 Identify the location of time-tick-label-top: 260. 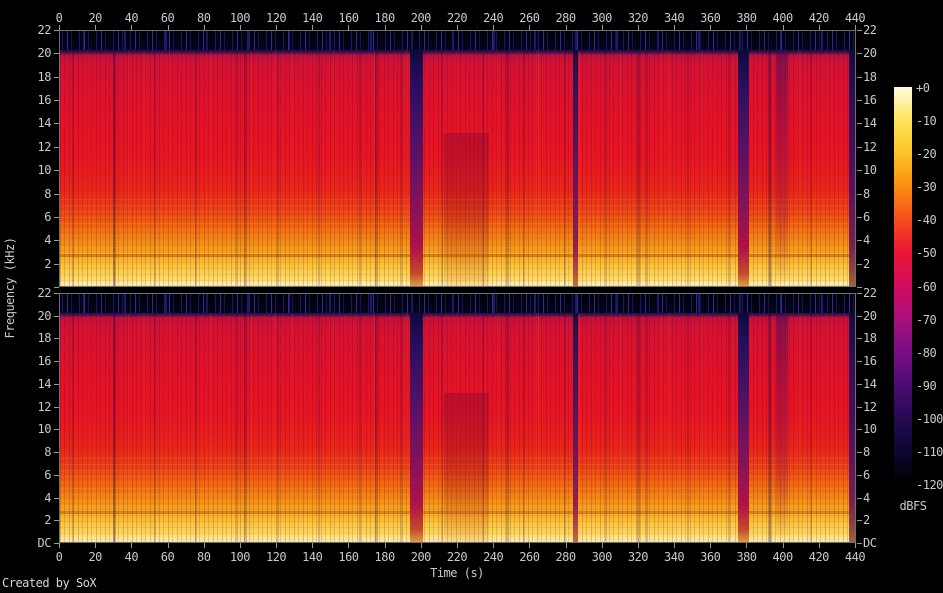
(529, 18).